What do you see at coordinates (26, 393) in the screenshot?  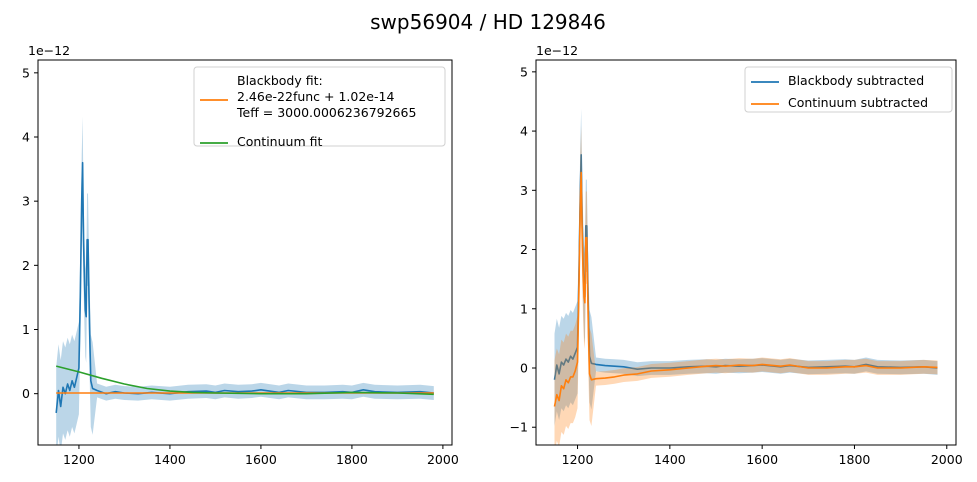 I see `left-y-tick-label: 0` at bounding box center [26, 393].